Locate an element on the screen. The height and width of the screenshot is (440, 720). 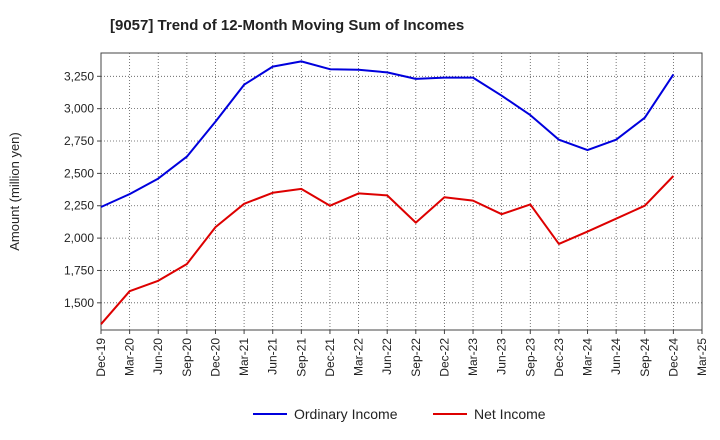
x-tick-label: Jun-22 is located at coordinates (387, 356).